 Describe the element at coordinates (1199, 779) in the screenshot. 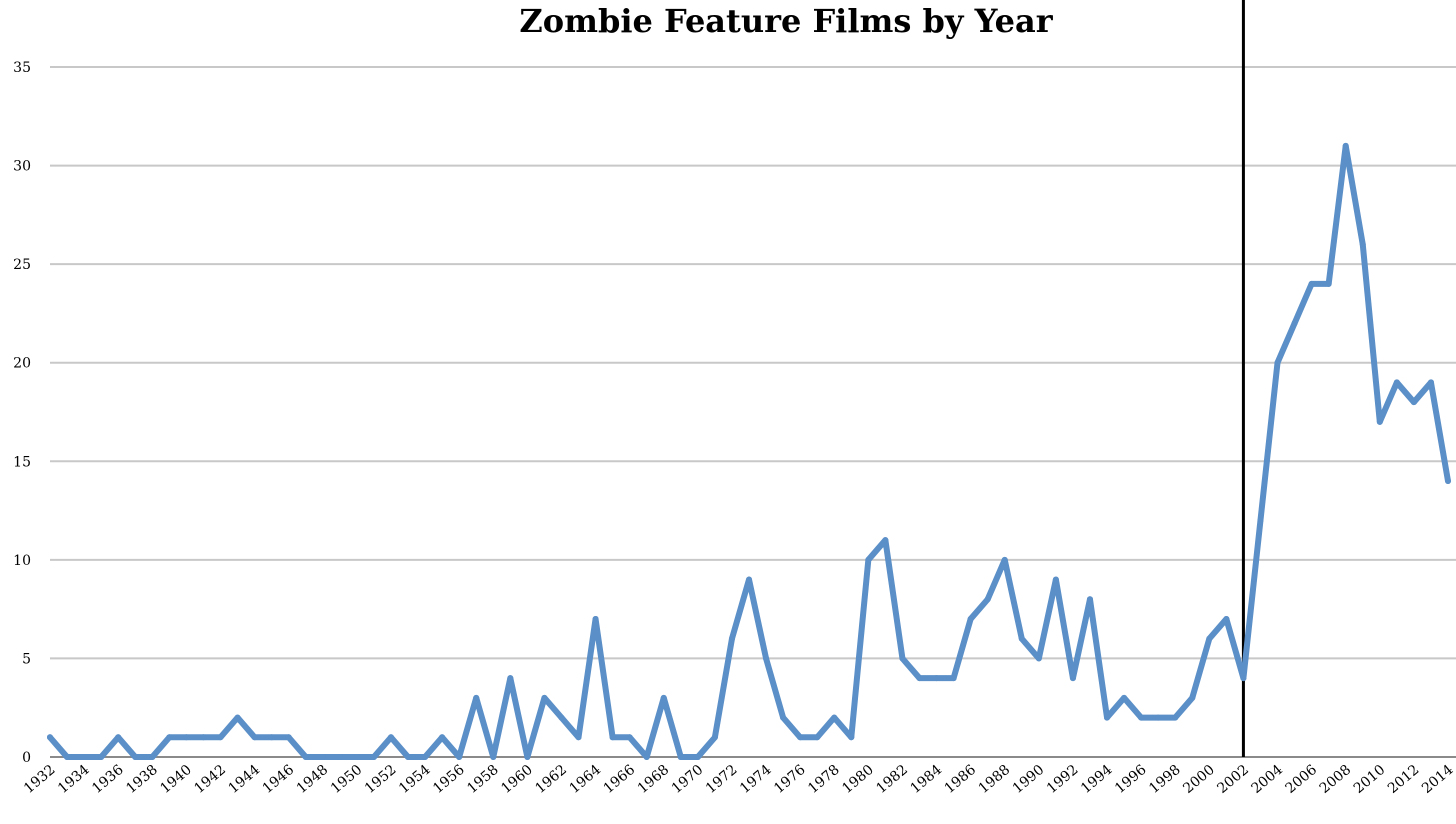

I see `x-tick-label: 2000` at that location.